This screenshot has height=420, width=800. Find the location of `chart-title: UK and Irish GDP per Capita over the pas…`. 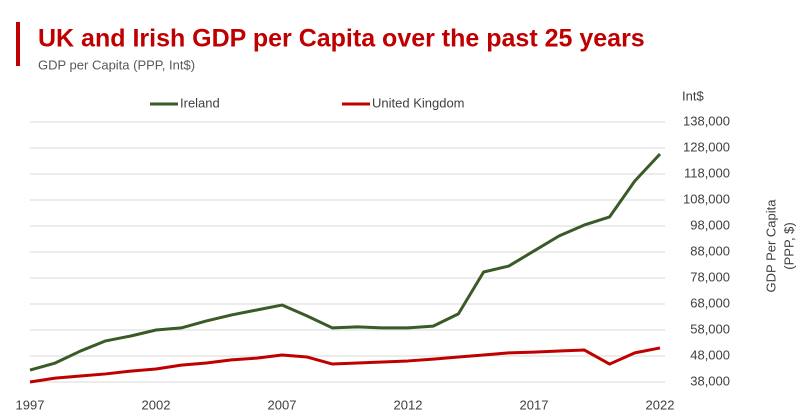

chart-title: UK and Irish GDP per Capita over the pas… is located at coordinates (341, 39).